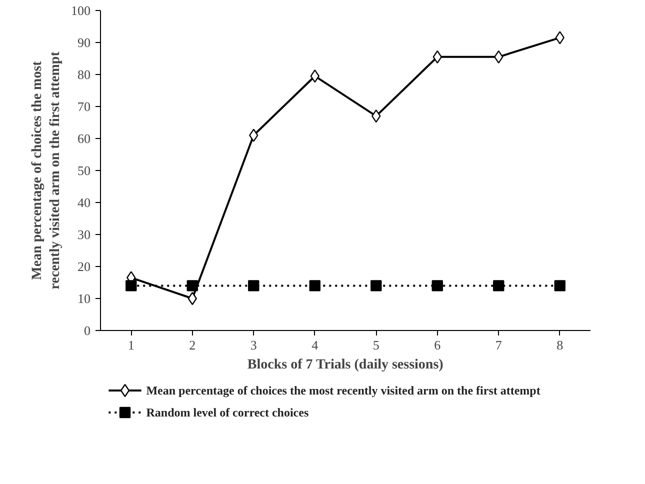  Describe the element at coordinates (343, 391) in the screenshot. I see `legend-label: Mean percentage of choices the most recently visited arm on the first attempt` at that location.